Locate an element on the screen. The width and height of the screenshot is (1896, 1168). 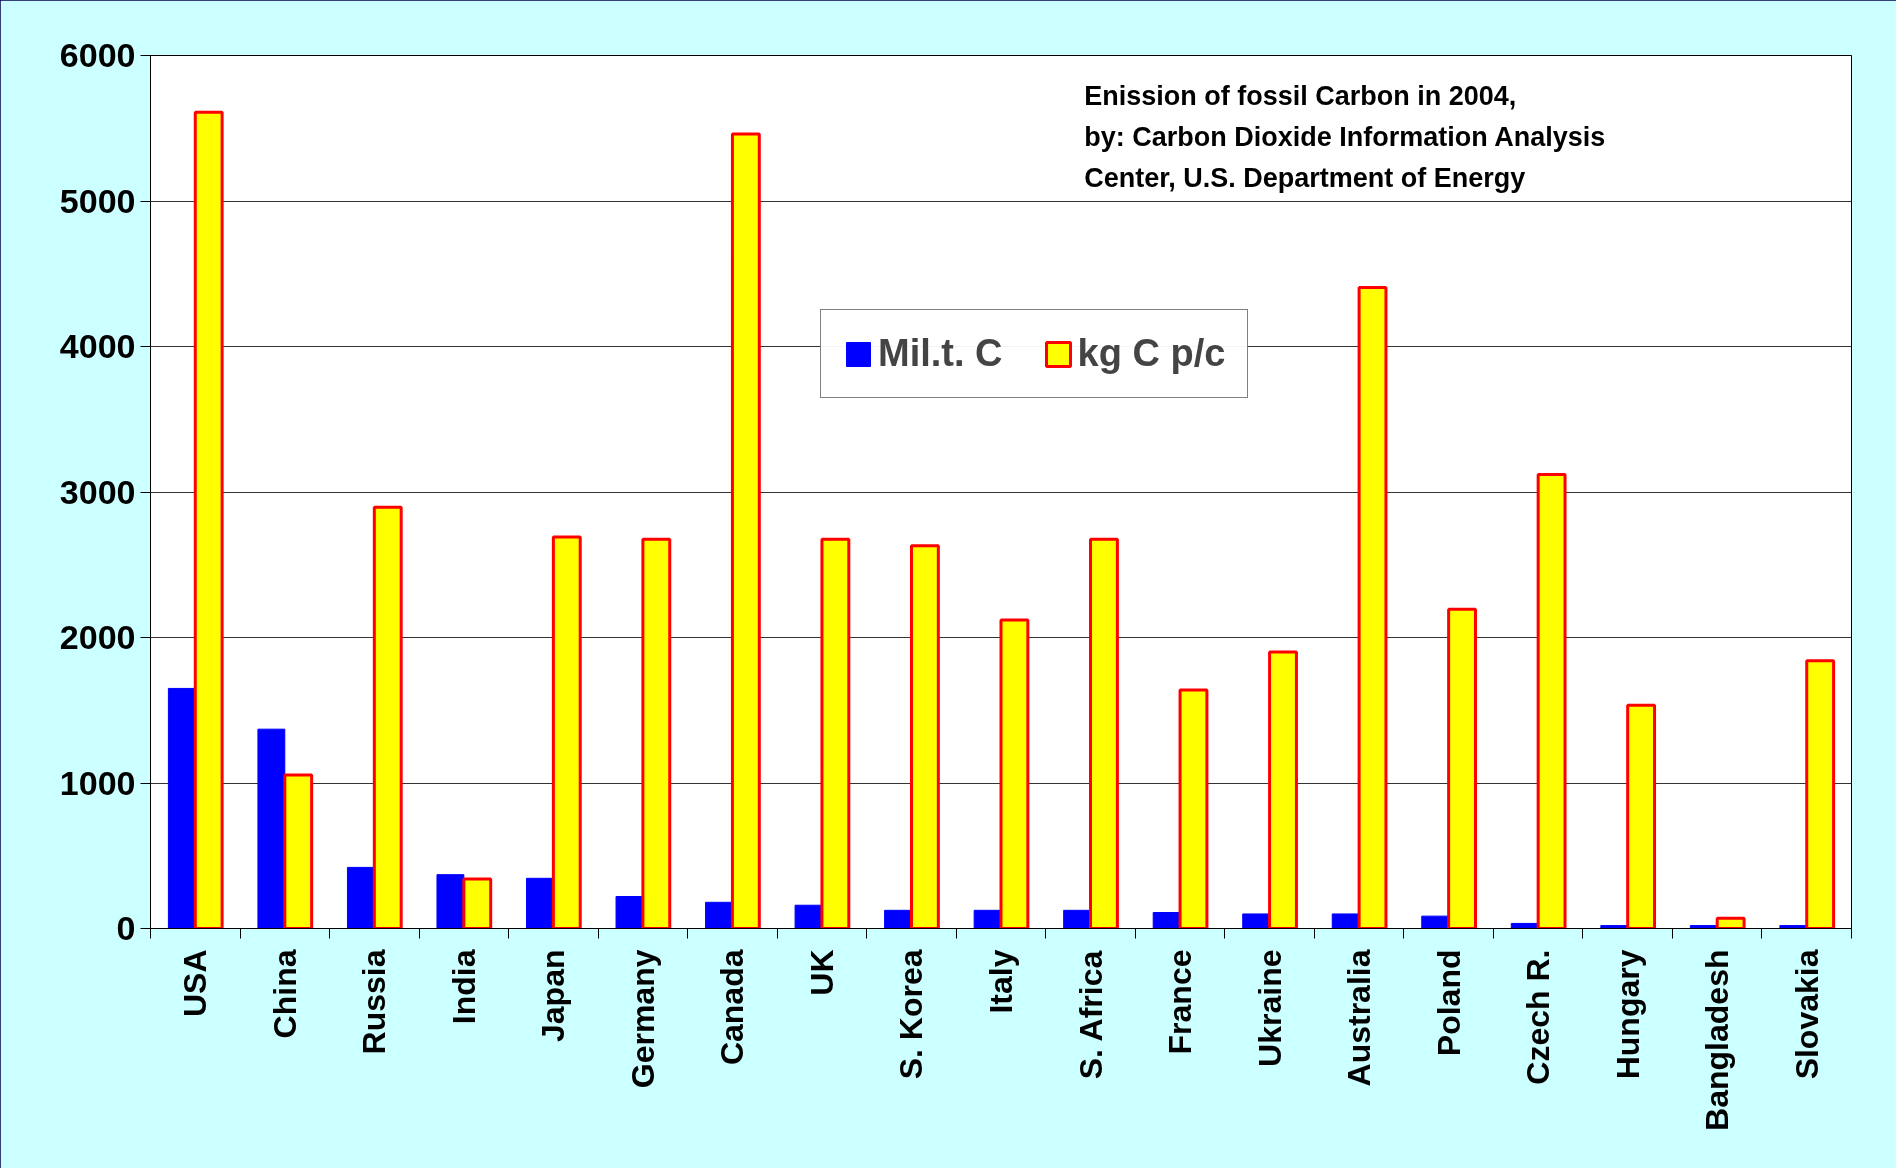
y-tick-label: 2000 is located at coordinates (97, 637).